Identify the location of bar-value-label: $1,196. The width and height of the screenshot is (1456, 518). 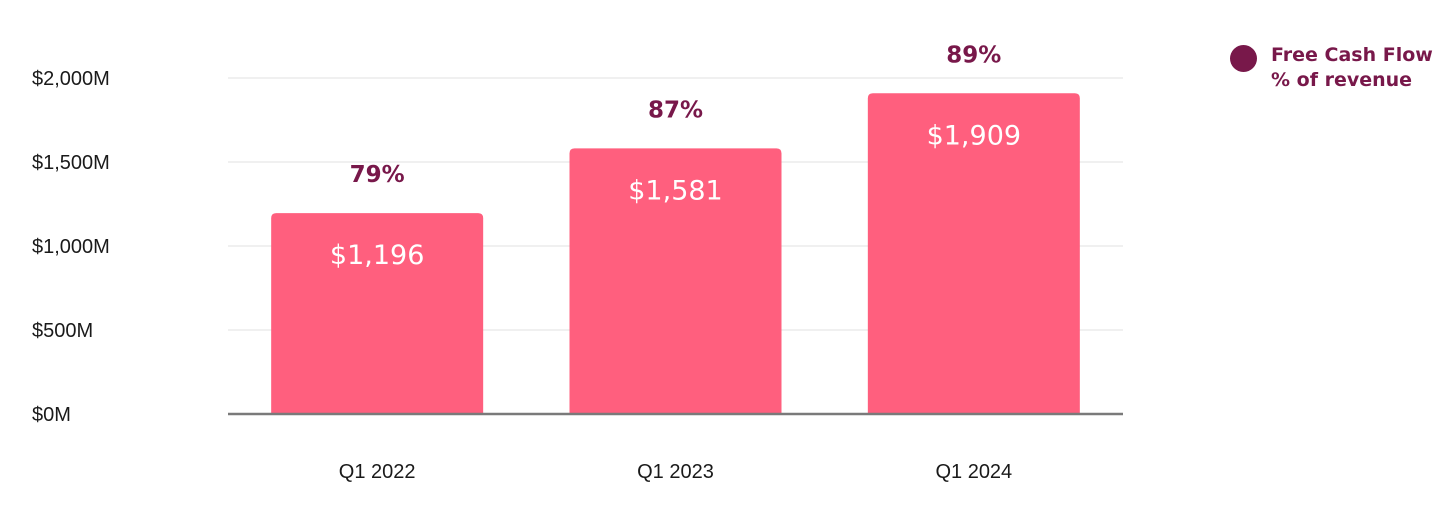
(377, 255).